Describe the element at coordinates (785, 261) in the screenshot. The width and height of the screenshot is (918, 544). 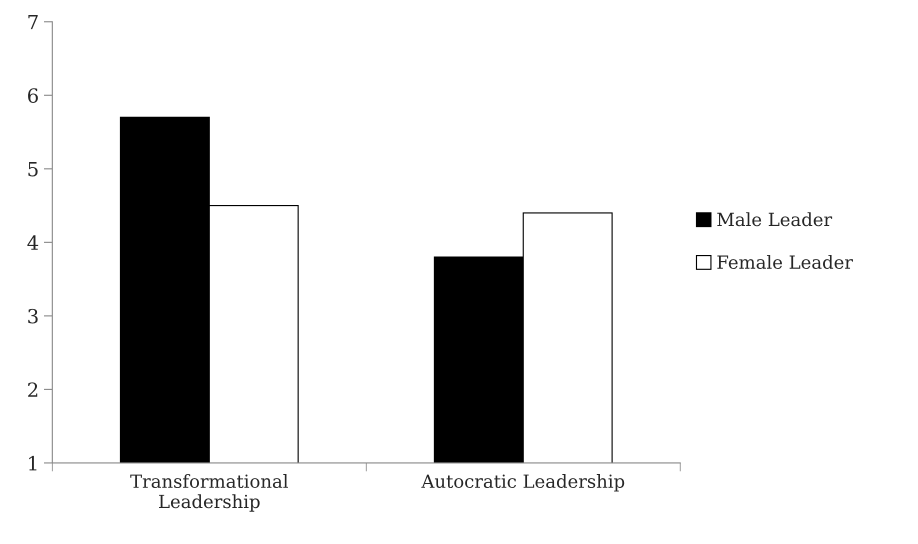
I see `legend-label: Female Leader` at that location.